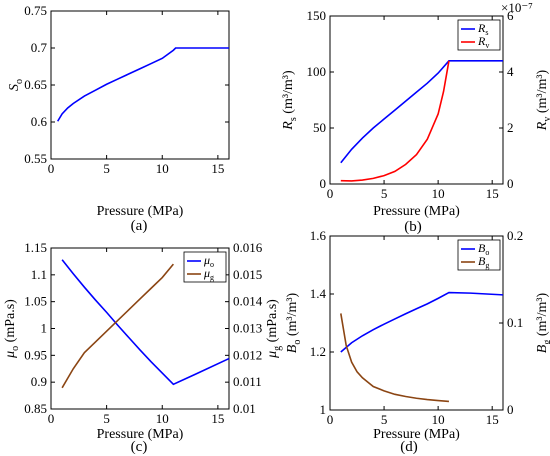 The height and width of the screenshot is (456, 550). I want to click on y-tick-label: 0.6, so click(39, 121).